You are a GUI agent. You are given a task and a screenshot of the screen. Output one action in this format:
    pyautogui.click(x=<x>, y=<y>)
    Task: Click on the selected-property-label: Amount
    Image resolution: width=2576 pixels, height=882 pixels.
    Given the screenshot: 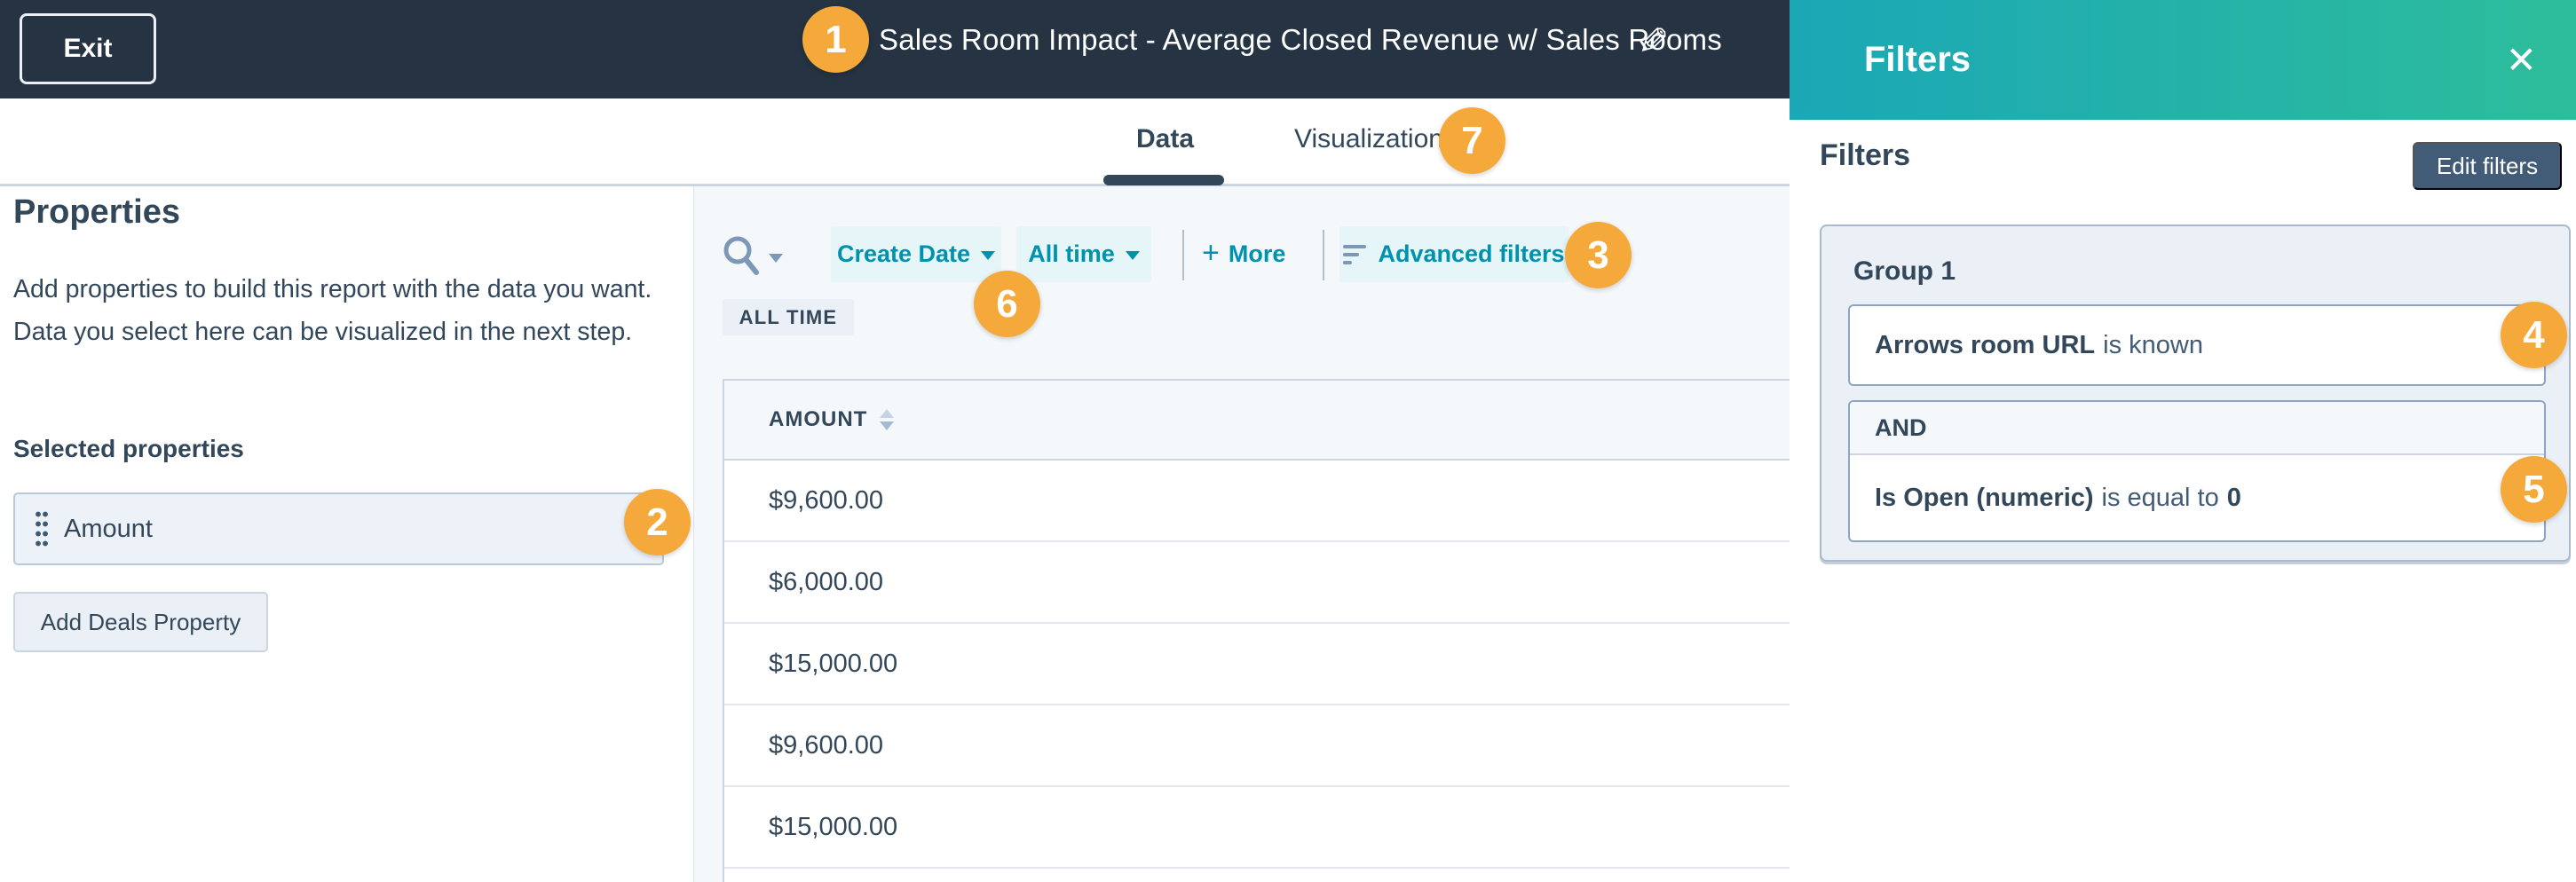 What is the action you would take?
    pyautogui.click(x=108, y=528)
    